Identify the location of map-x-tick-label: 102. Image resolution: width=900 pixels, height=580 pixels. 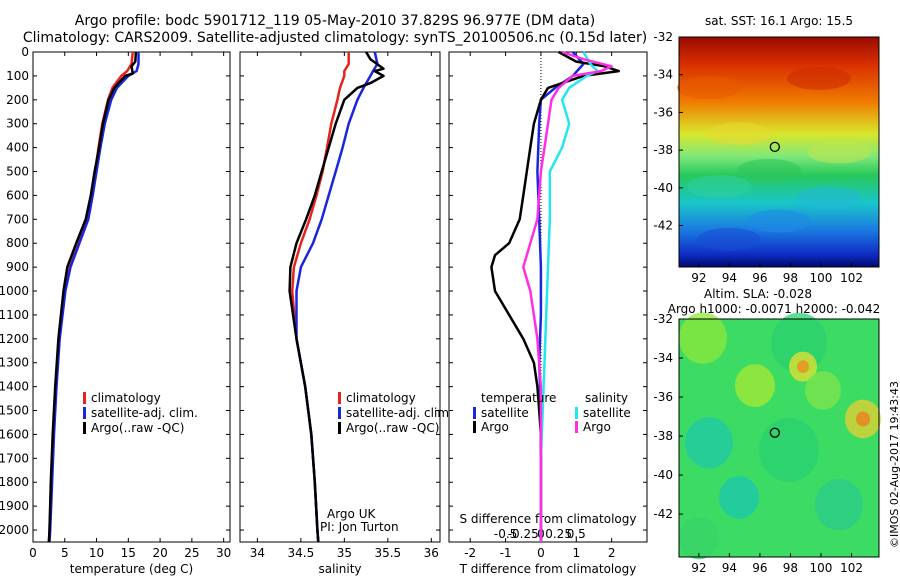
(851, 568).